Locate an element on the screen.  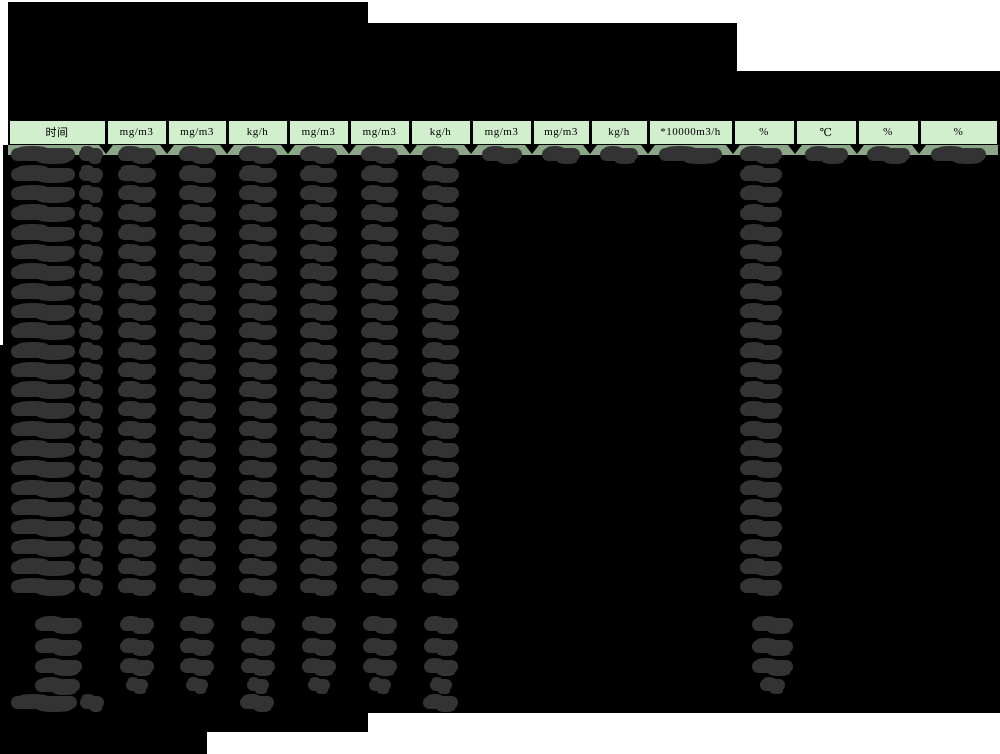
redacted-subheader-left is located at coordinates (372, 47).